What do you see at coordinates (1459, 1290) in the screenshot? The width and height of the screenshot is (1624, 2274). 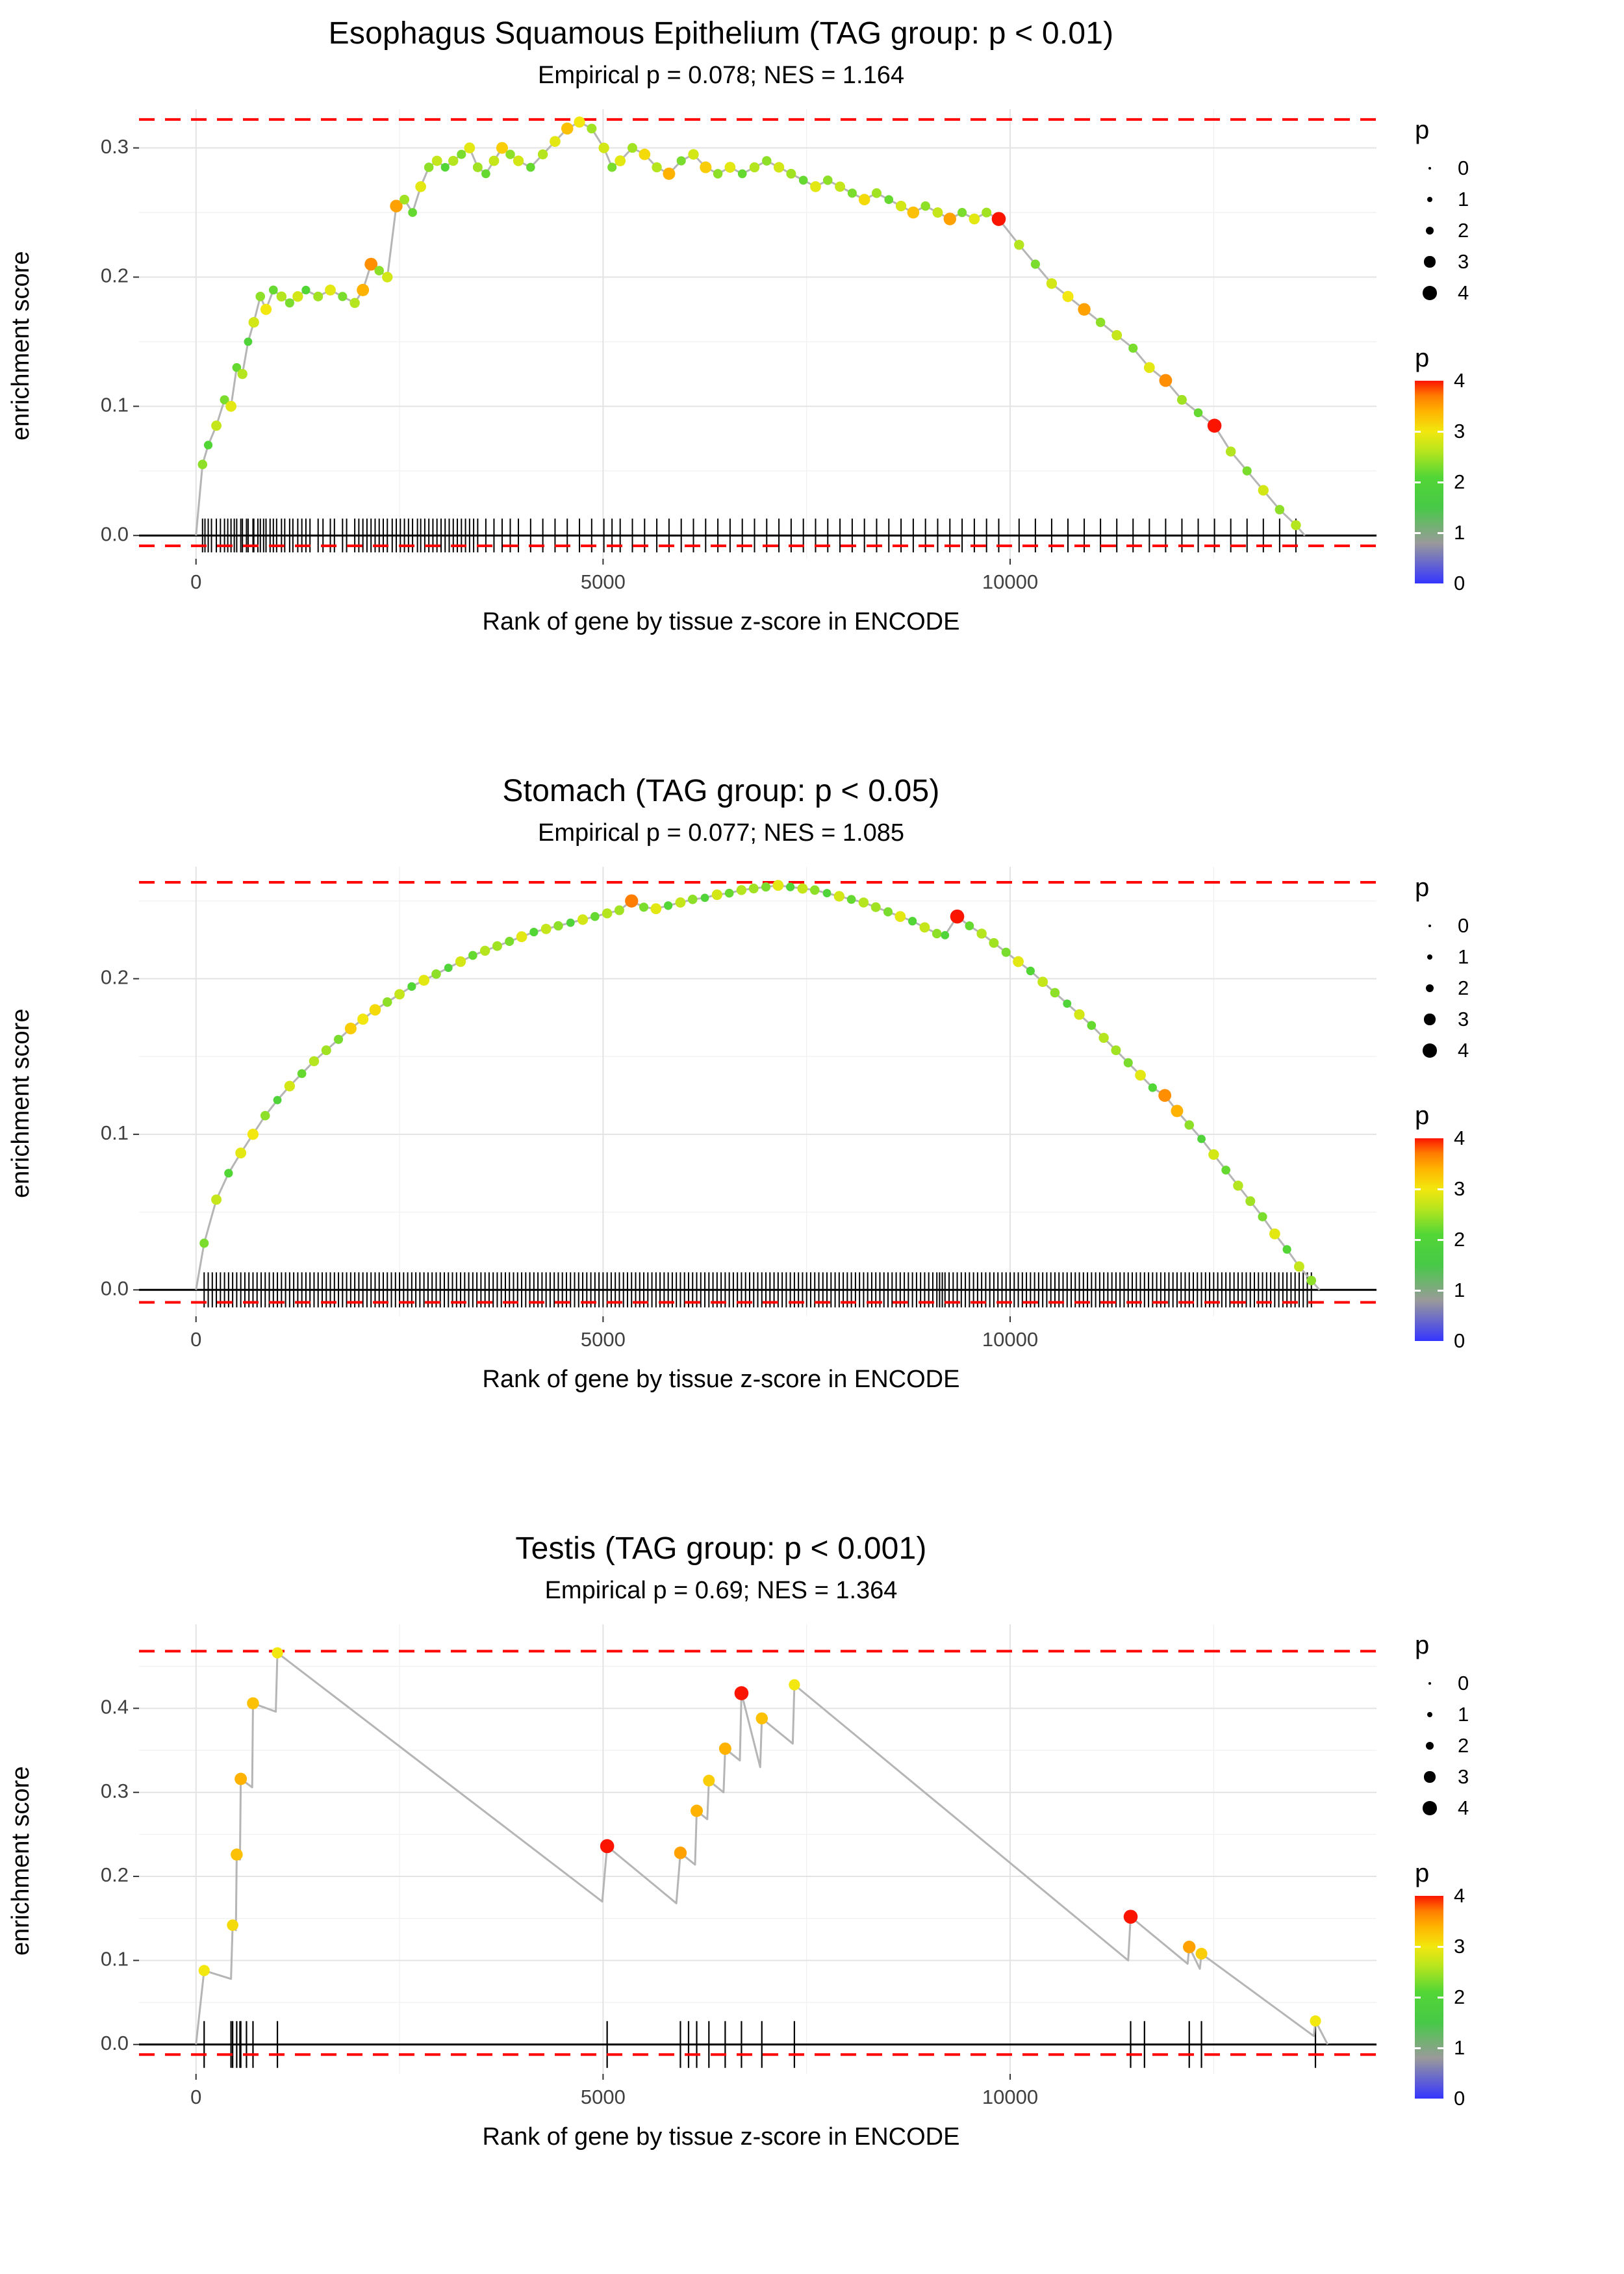 I see `colorbar-label: 1` at bounding box center [1459, 1290].